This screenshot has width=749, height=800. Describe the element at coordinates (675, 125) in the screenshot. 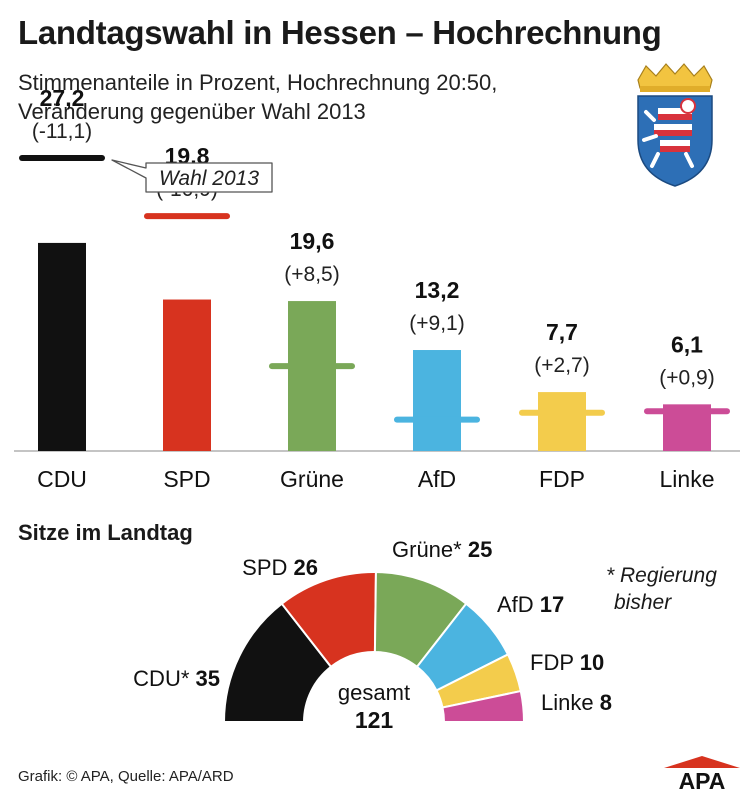

I see `hessen-coat-of-arms-icon` at that location.